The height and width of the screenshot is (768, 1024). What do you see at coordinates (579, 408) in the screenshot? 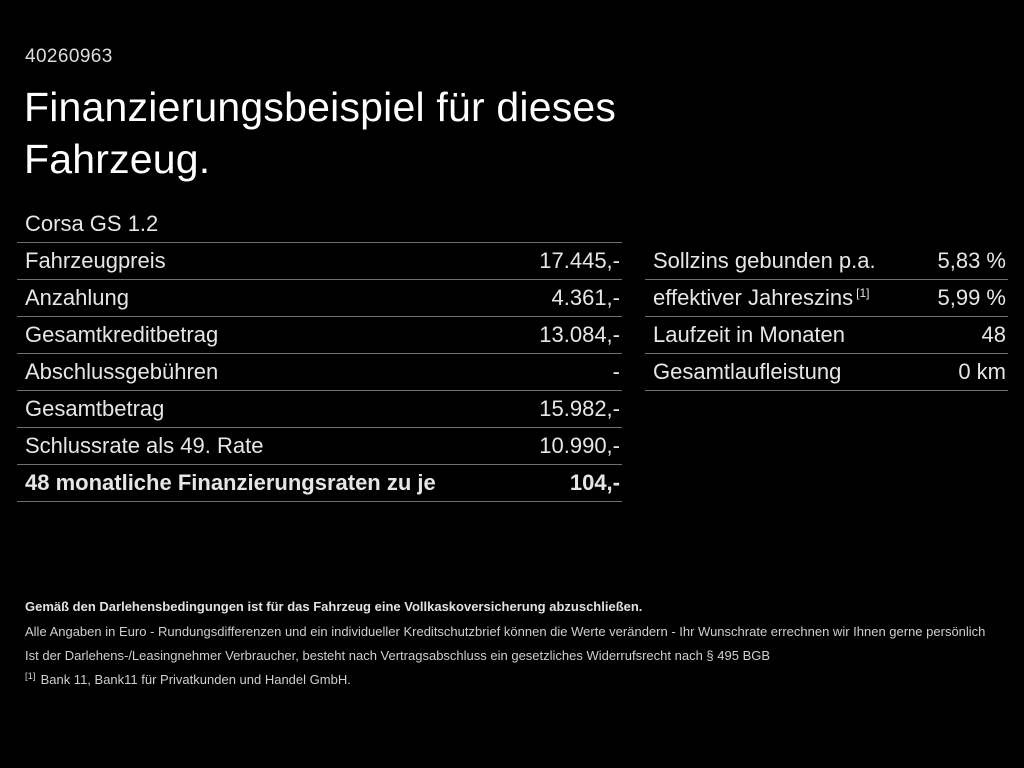
I see `row-value: 15.982,-` at bounding box center [579, 408].